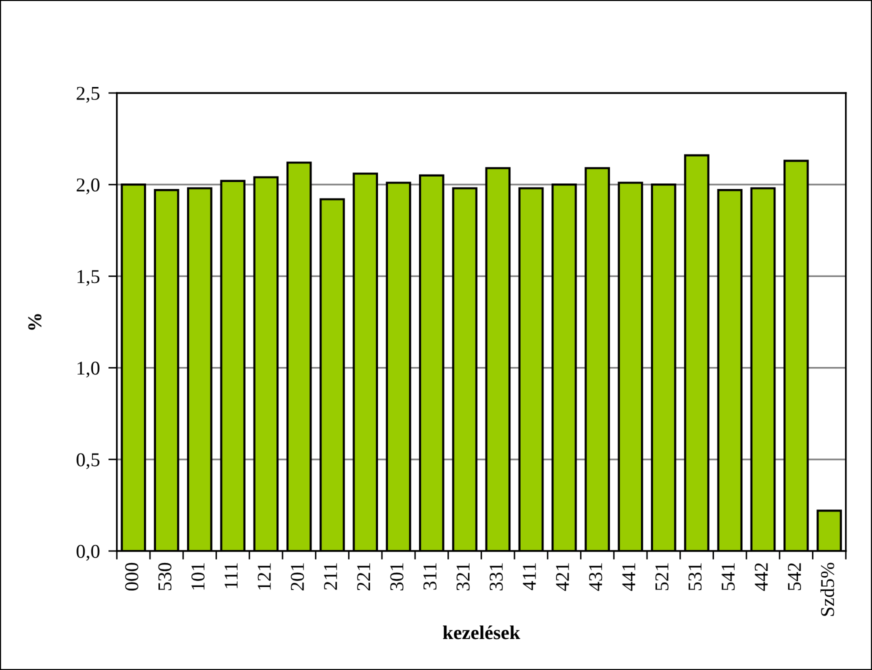  Describe the element at coordinates (761, 577) in the screenshot. I see `x-tick-label: 442` at that location.